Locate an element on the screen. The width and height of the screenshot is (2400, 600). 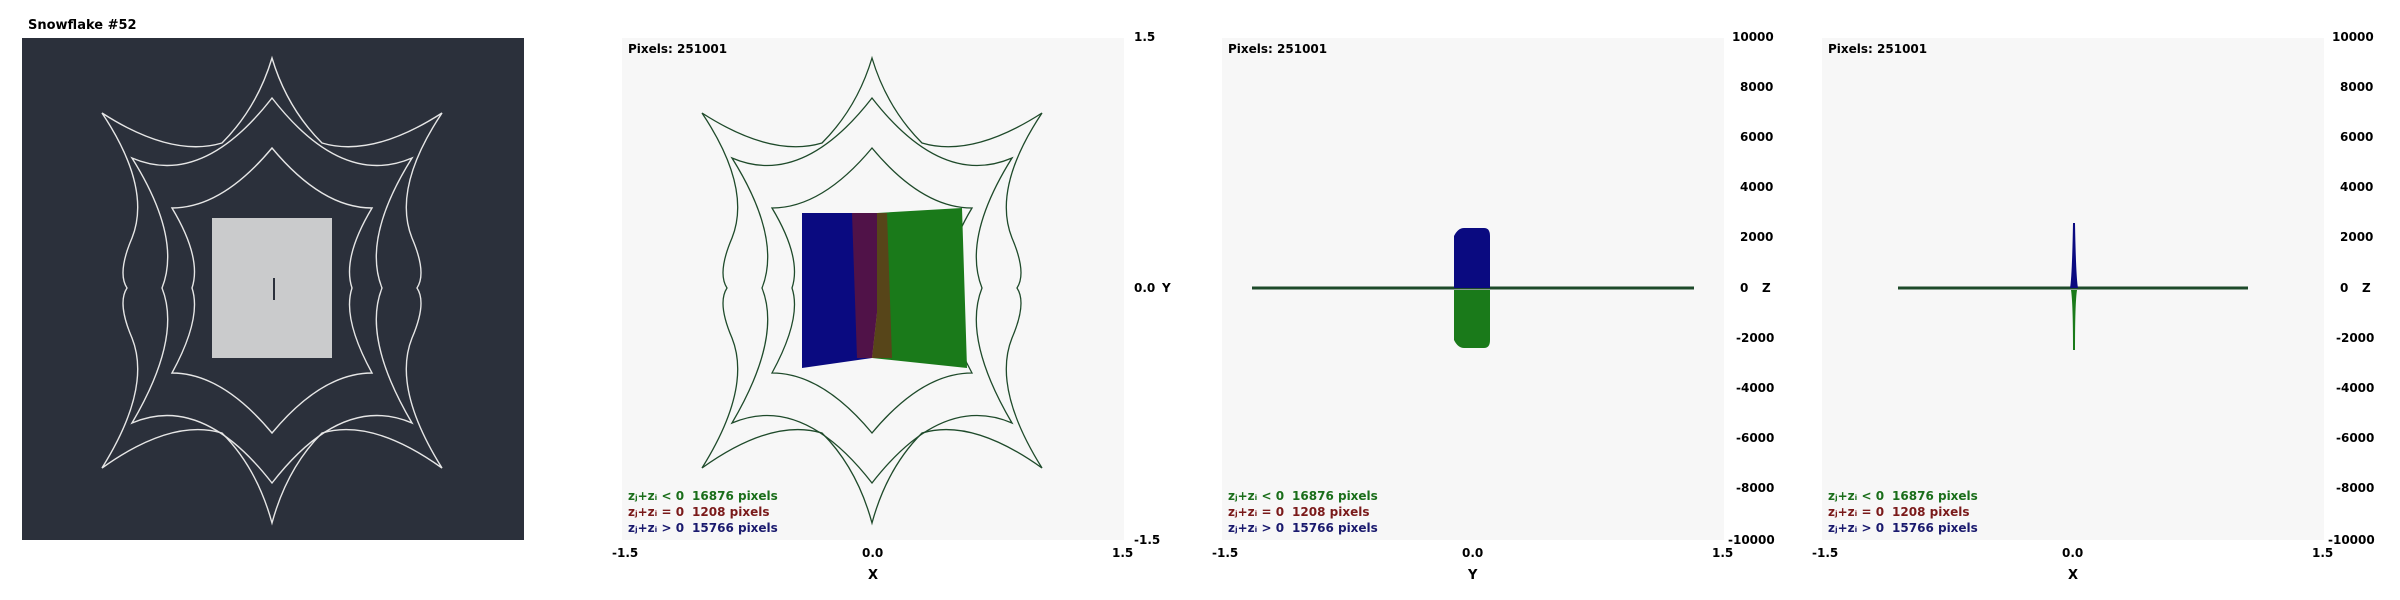
xy-projection-svg is located at coordinates (872, 290).